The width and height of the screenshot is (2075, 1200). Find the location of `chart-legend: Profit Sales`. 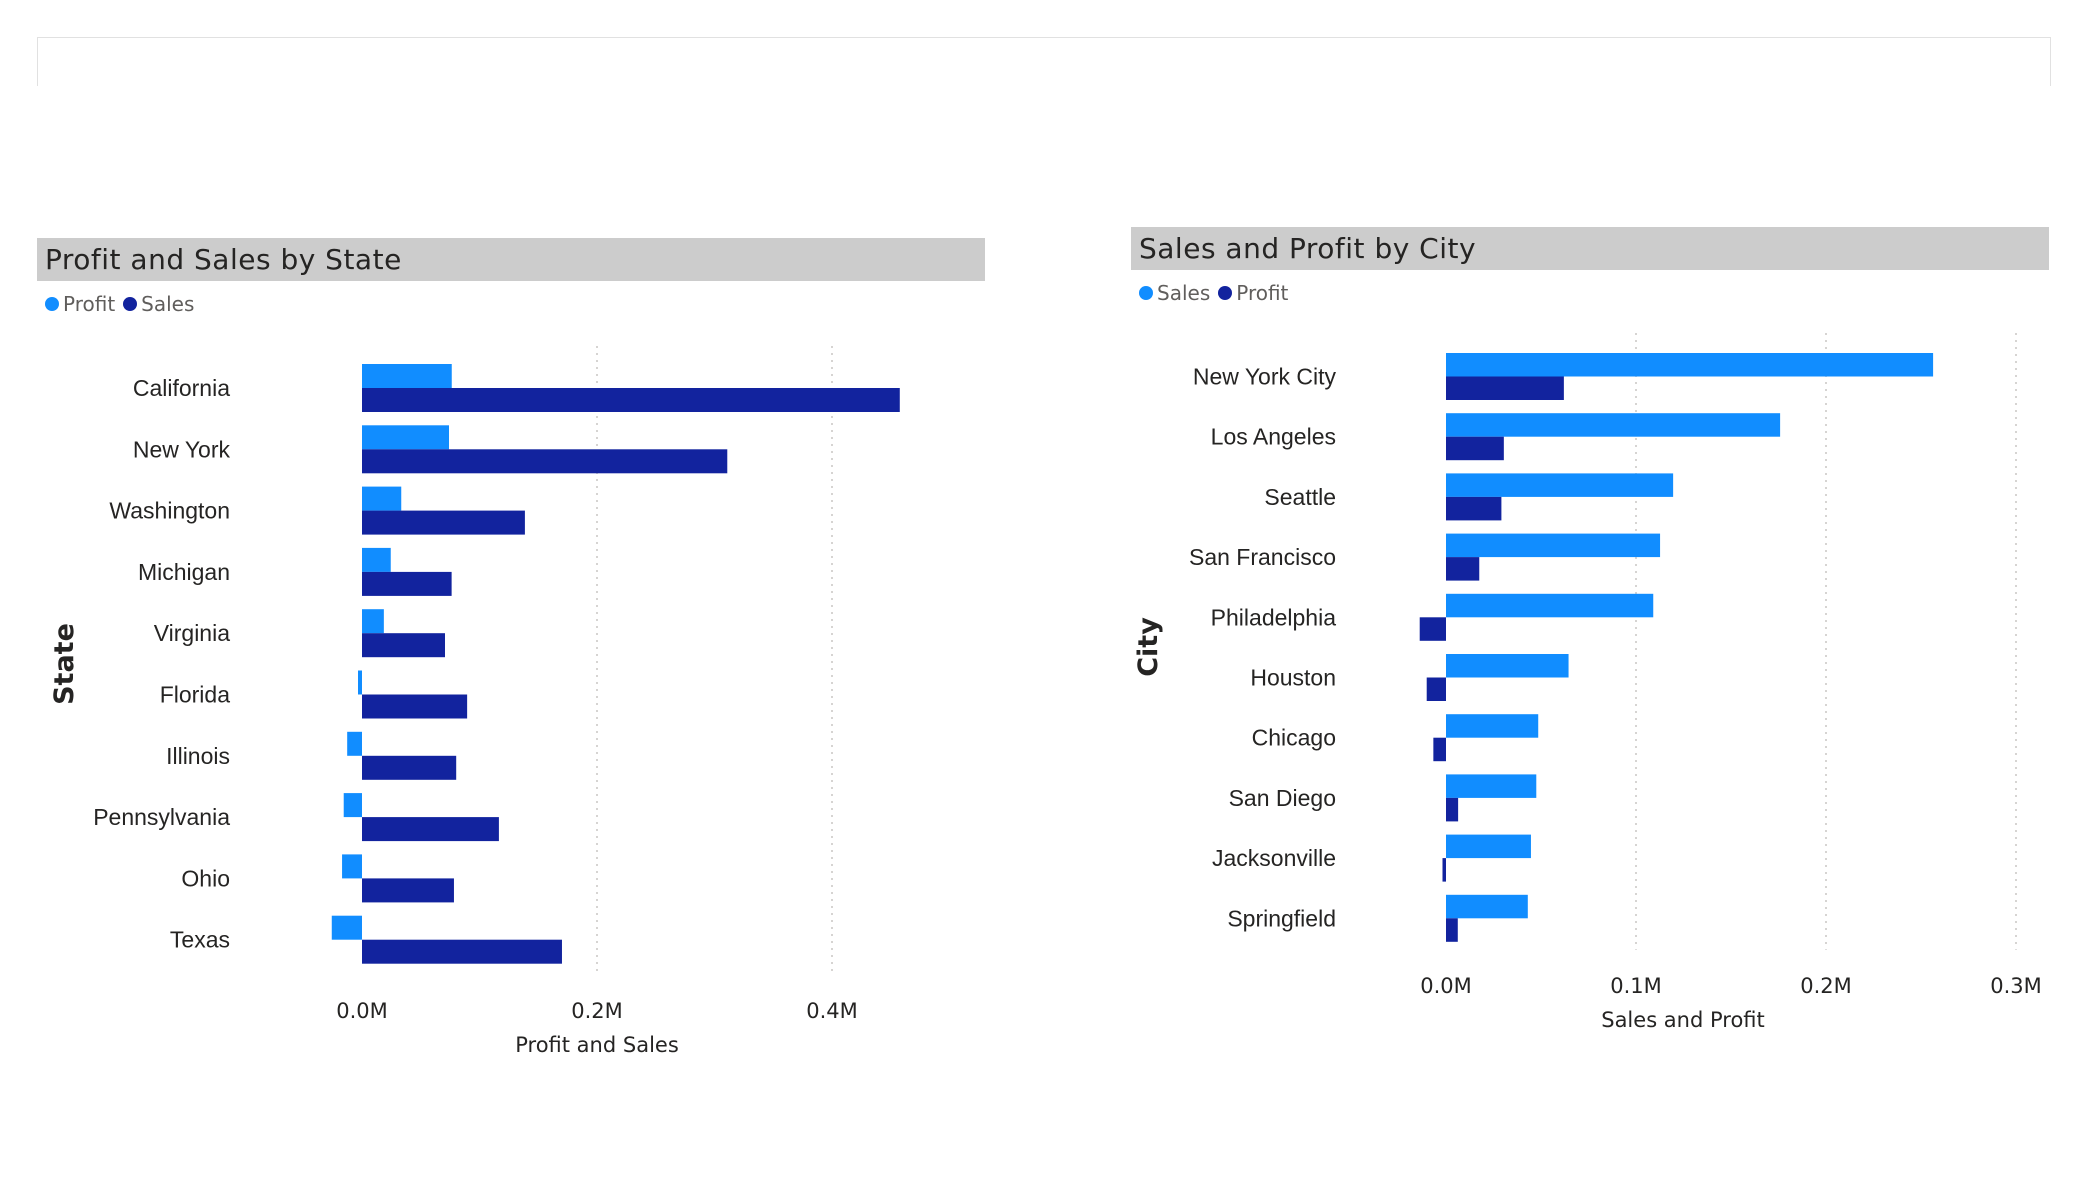

chart-legend: Profit Sales is located at coordinates (123, 304).